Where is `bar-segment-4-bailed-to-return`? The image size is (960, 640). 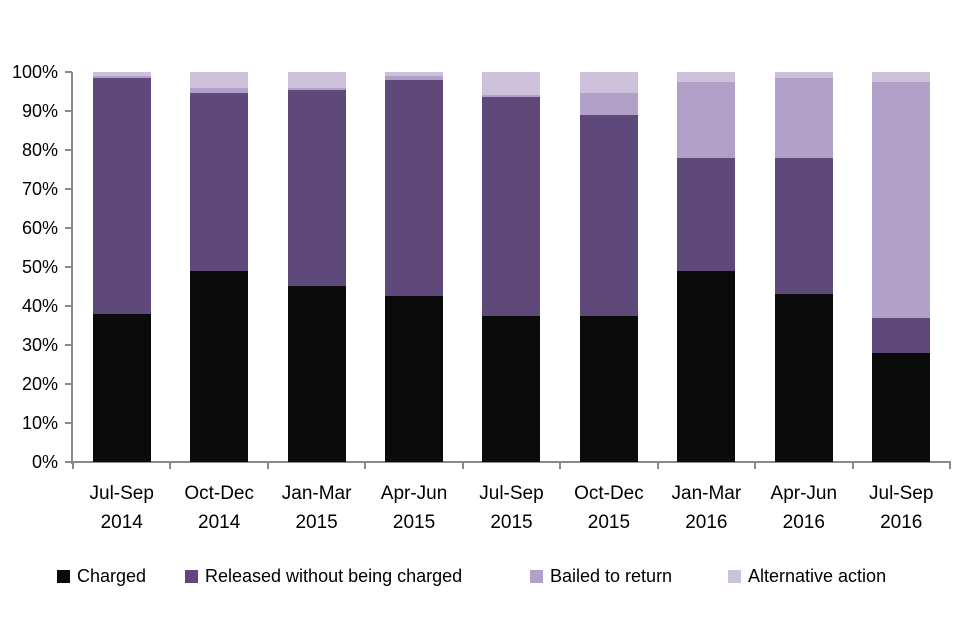
bar-segment-4-bailed-to-return is located at coordinates (414, 77).